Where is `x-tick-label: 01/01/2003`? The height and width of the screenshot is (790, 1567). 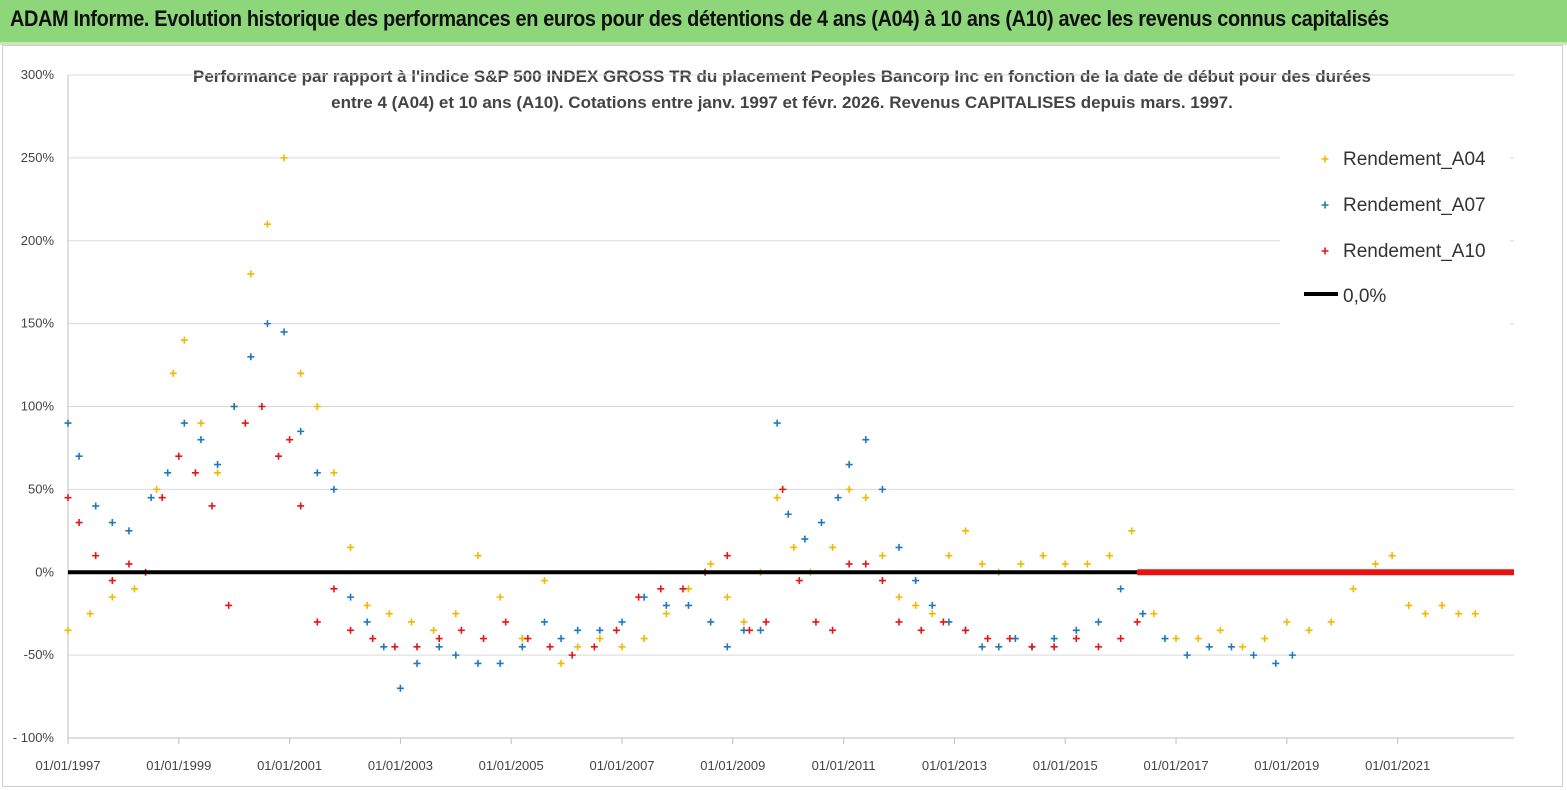 x-tick-label: 01/01/2003 is located at coordinates (400, 765).